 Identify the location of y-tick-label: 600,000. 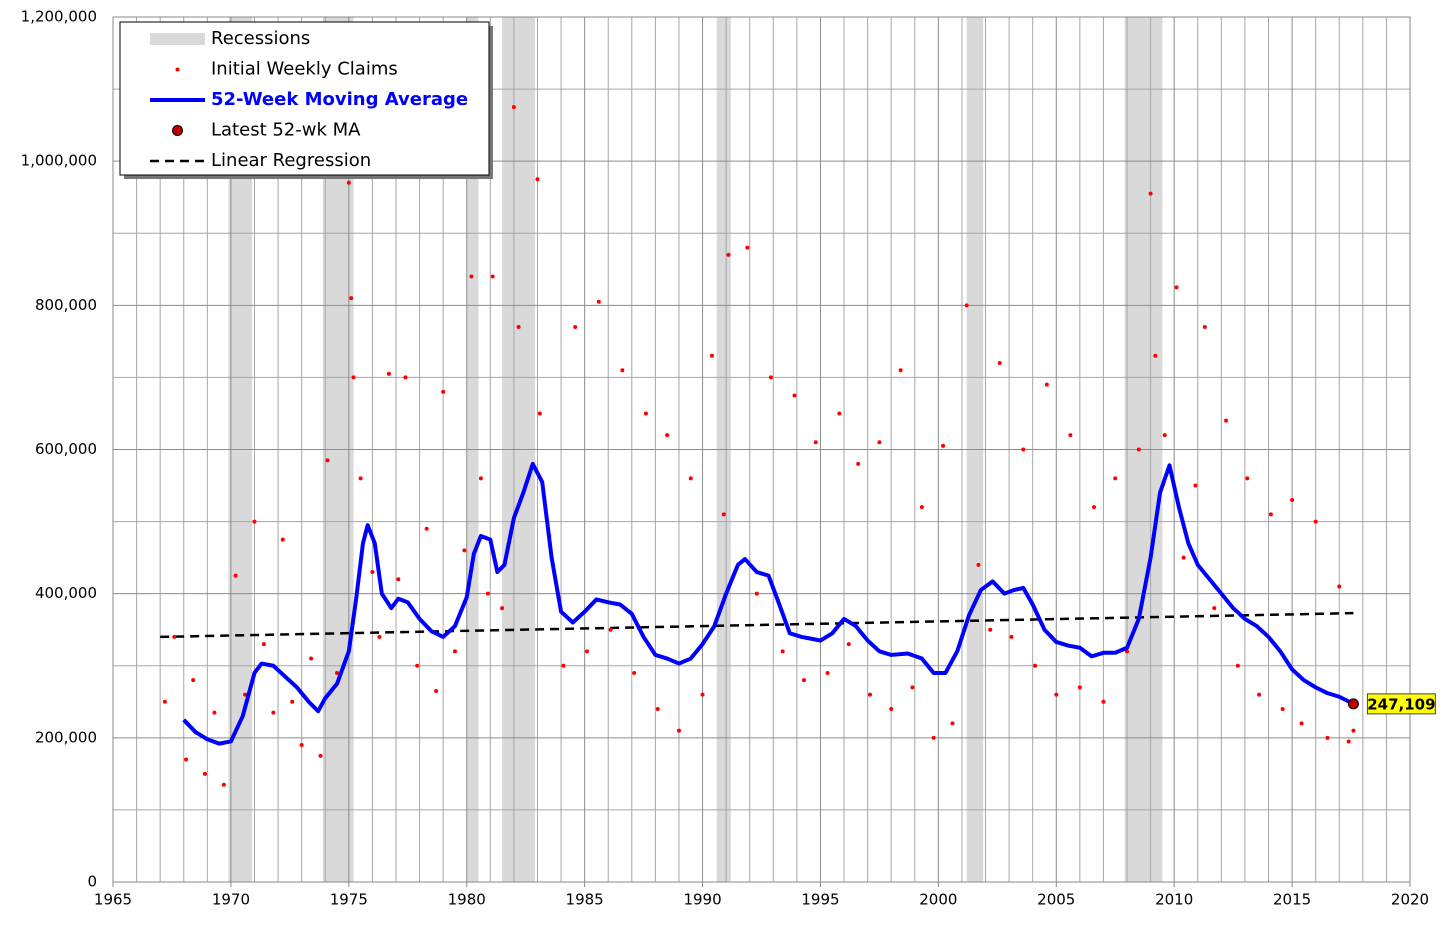
(66, 449).